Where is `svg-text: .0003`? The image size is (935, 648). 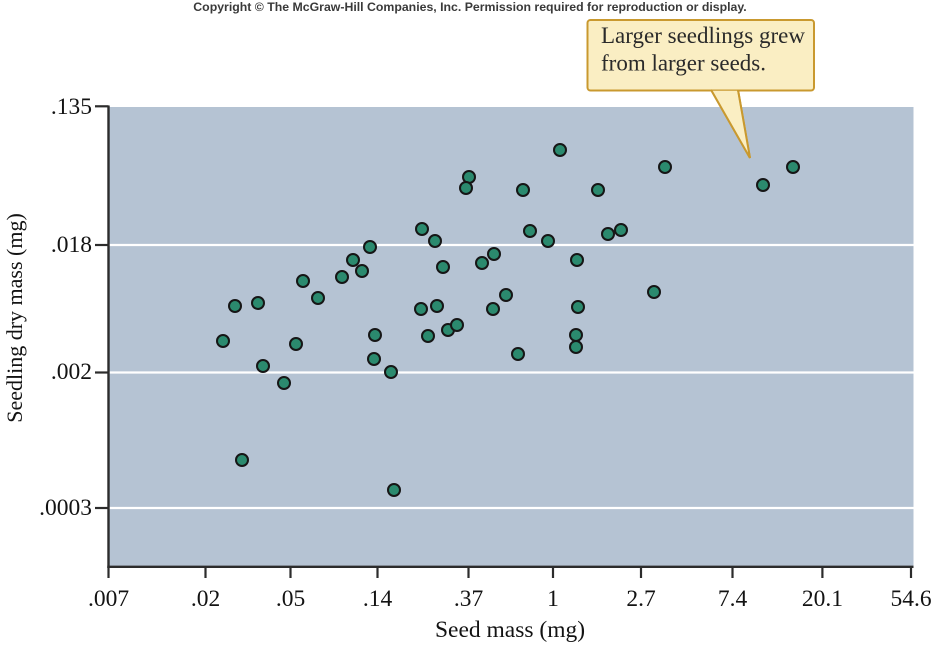 svg-text: .0003 is located at coordinates (65, 508).